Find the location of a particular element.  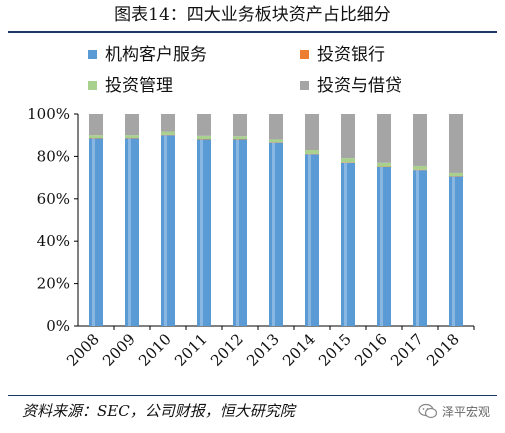

x-tick-label: 2013 is located at coordinates (263, 350).